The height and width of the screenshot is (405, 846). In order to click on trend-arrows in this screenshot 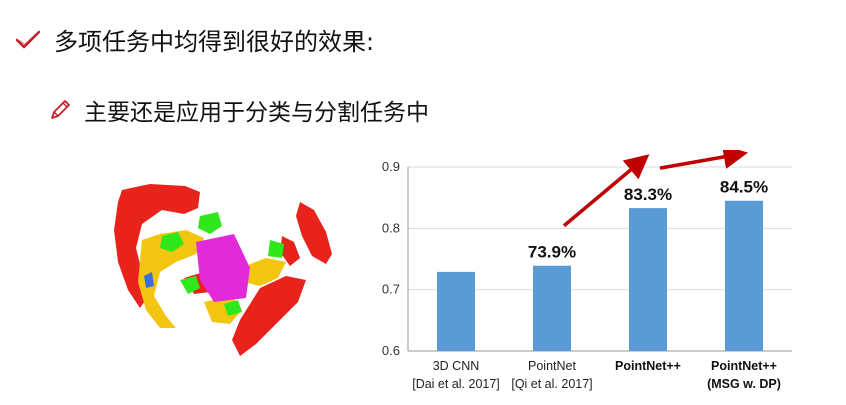, I will do `click(655, 189)`.